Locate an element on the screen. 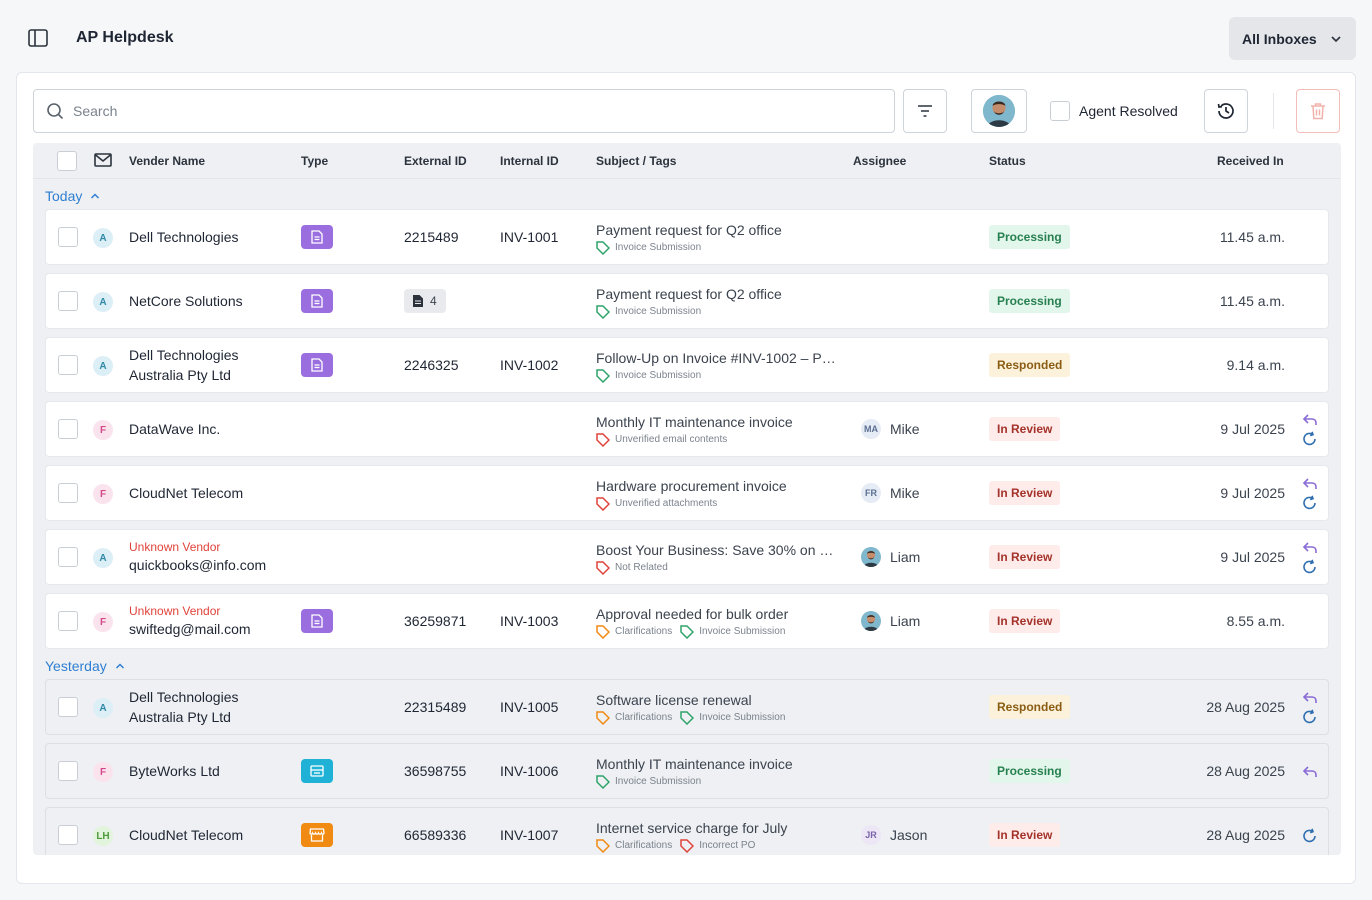 The width and height of the screenshot is (1372, 900). document-icon is located at coordinates (418, 301).